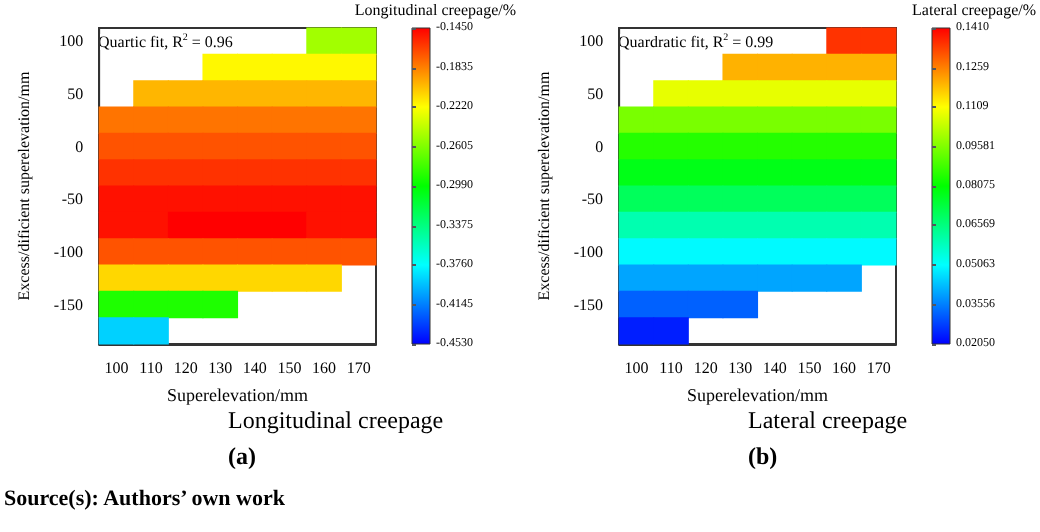 The height and width of the screenshot is (532, 1040). I want to click on color-bar-title: Lateral creepage/%, so click(974, 10).